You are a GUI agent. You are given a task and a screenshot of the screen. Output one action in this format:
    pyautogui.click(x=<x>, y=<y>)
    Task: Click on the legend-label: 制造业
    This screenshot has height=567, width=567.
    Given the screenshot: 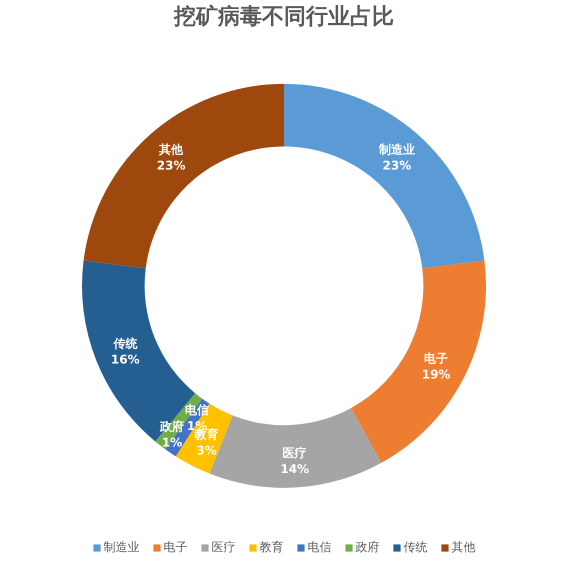 What is the action you would take?
    pyautogui.click(x=122, y=547)
    